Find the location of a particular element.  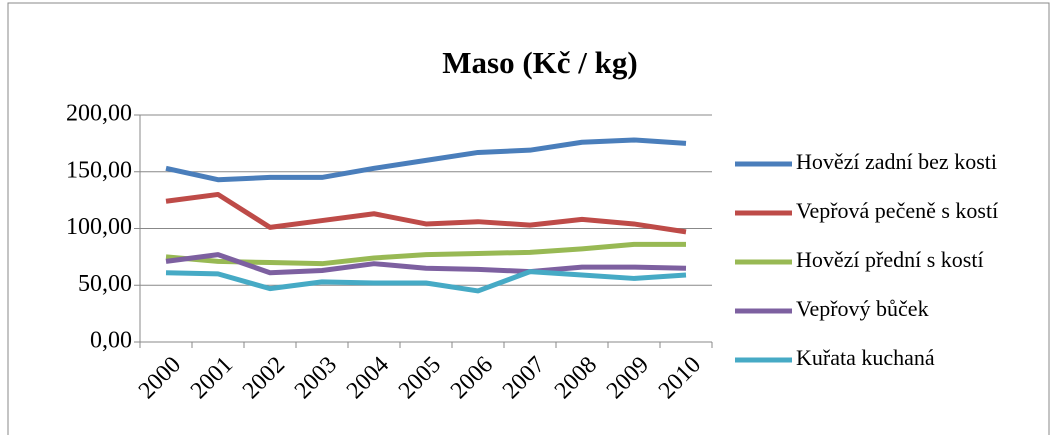

y-tick-label: 50,00 is located at coordinates (105, 284).